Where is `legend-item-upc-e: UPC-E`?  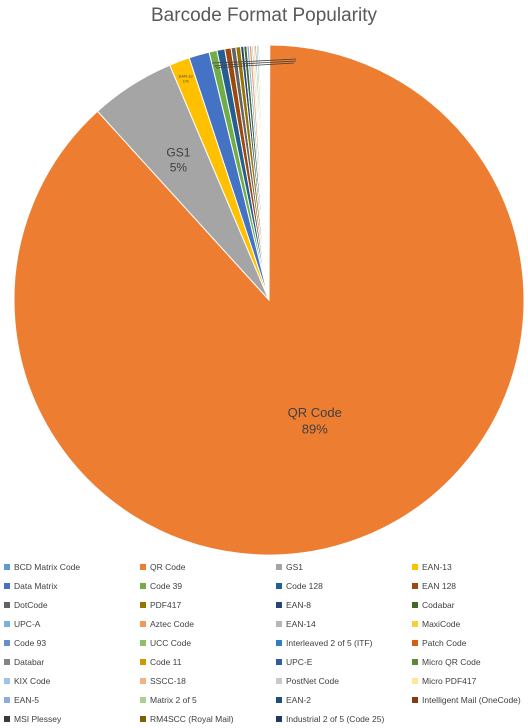 legend-item-upc-e: UPC-E is located at coordinates (344, 661).